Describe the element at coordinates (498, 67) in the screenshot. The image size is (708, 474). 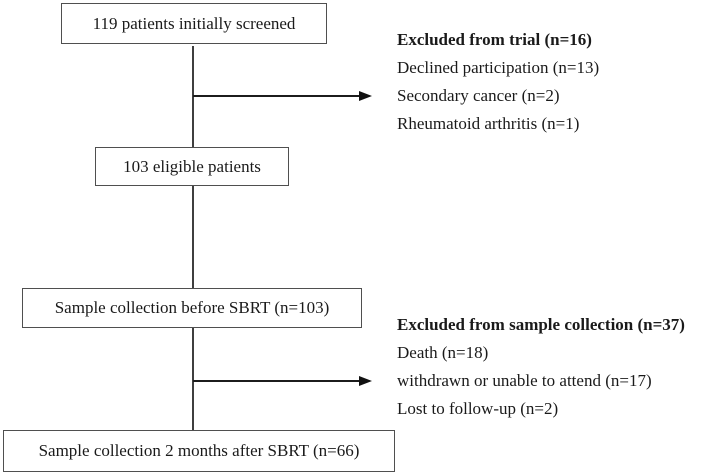
I see `exclusion-item: Declined participation (n=13)` at that location.